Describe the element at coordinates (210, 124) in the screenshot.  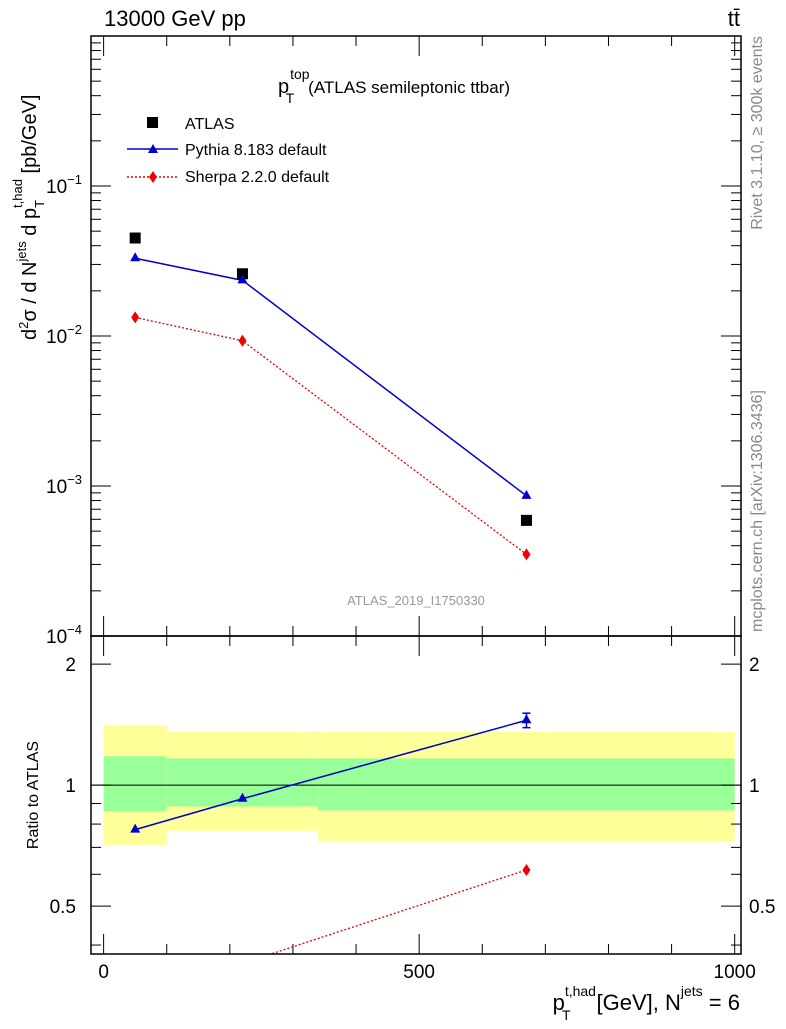
I see `legend-atlas-label: ATLAS` at that location.